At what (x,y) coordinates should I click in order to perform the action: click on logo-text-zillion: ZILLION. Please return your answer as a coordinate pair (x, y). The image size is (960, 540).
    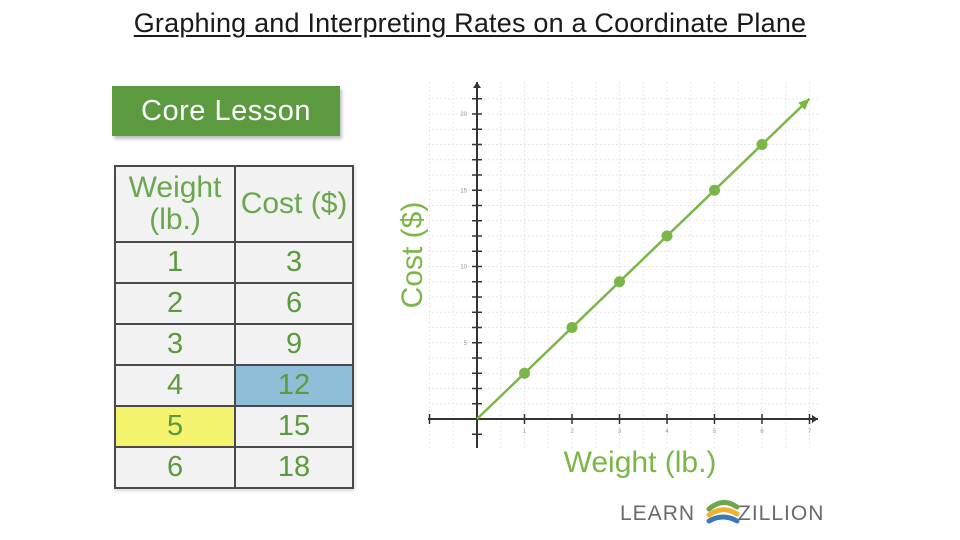
    Looking at the image, I should click on (781, 513).